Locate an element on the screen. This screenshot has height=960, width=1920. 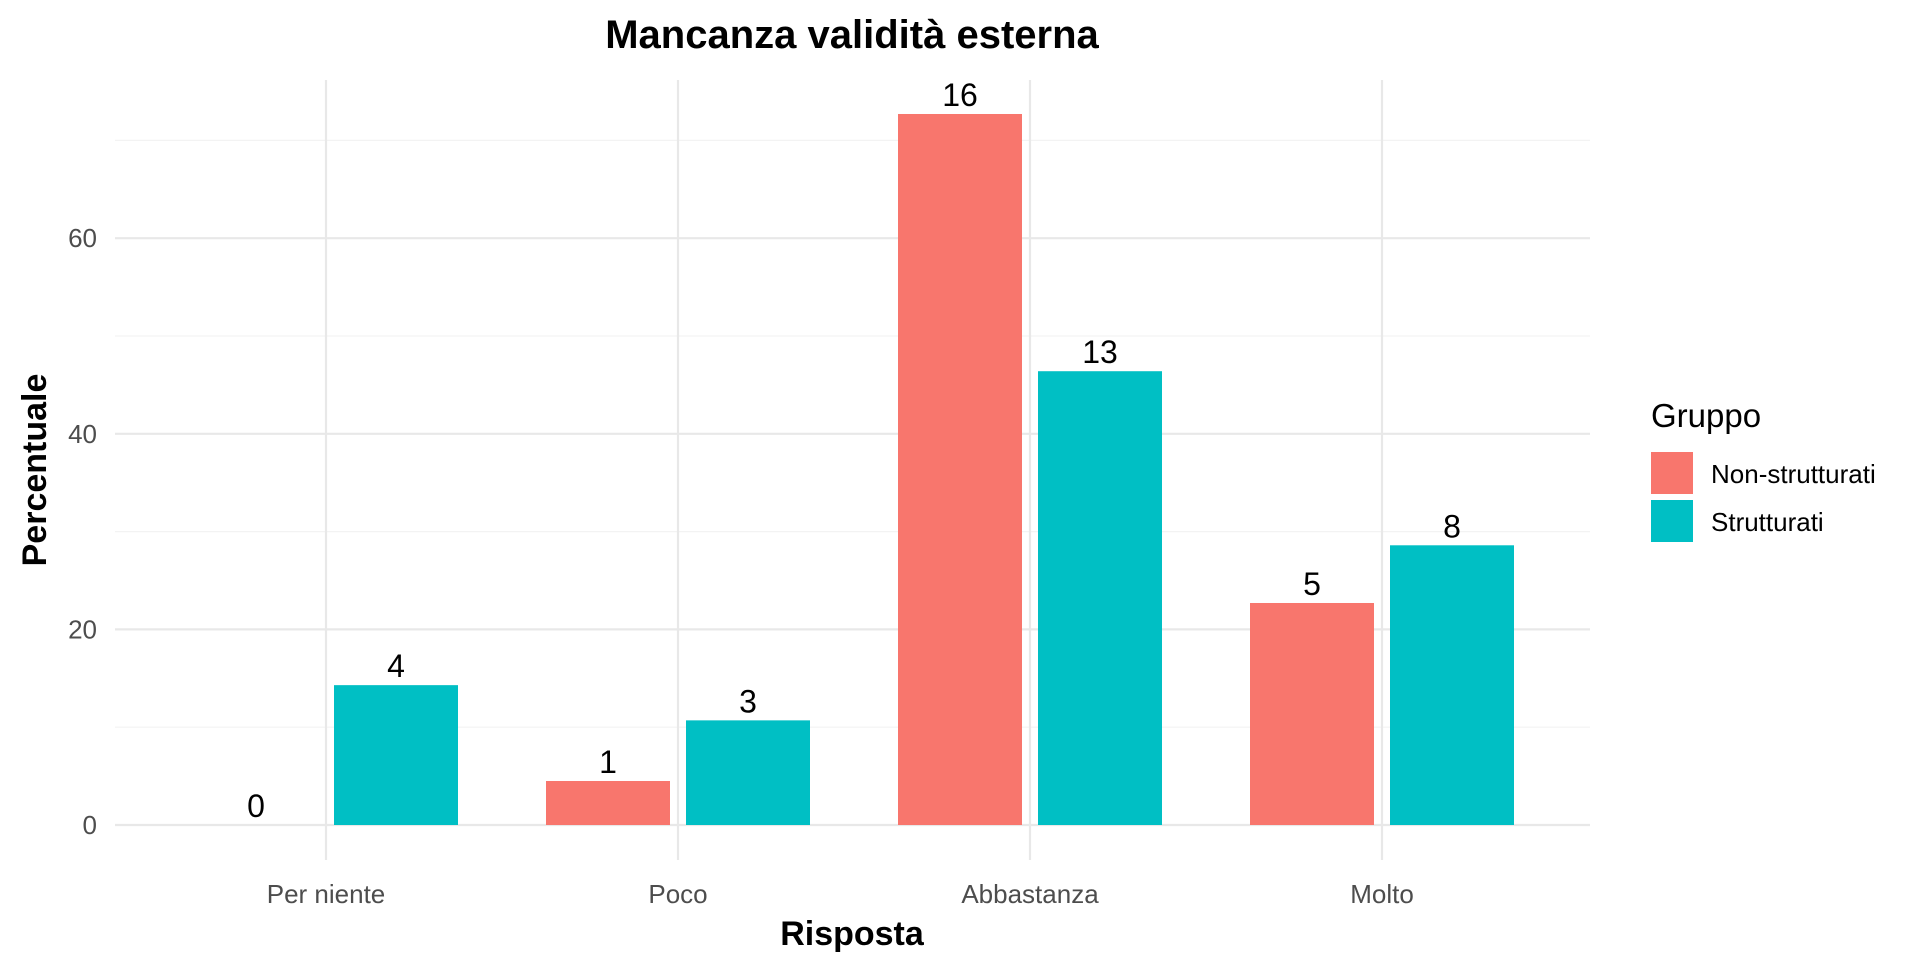
bar-strutturati-per-niente is located at coordinates (396, 755).